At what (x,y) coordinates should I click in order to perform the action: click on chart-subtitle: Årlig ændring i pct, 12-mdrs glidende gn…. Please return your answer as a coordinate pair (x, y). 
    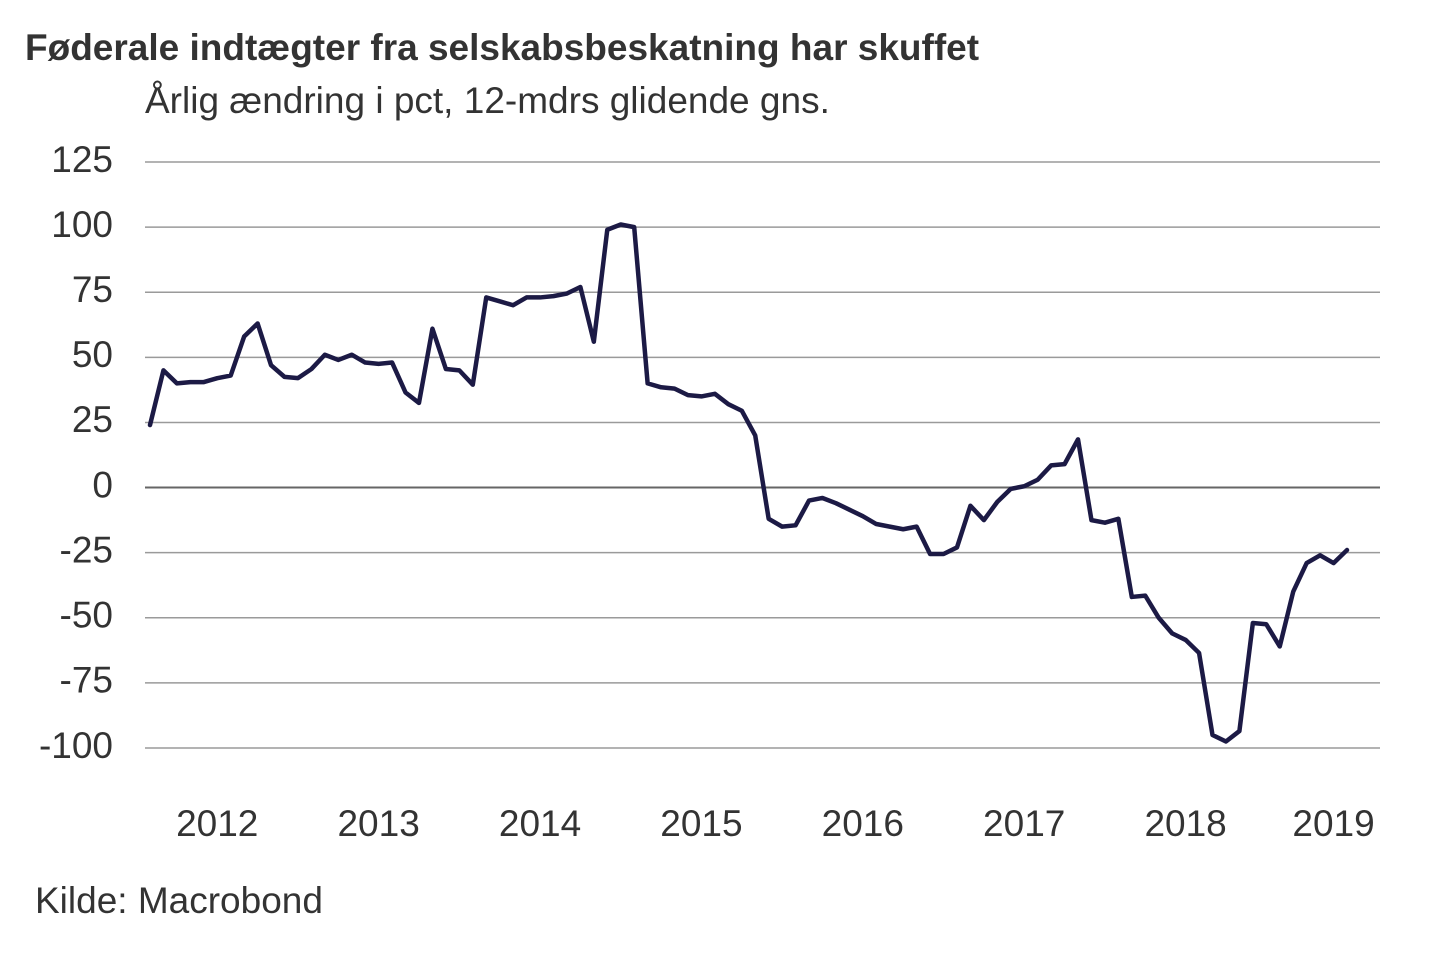
    Looking at the image, I should click on (487, 100).